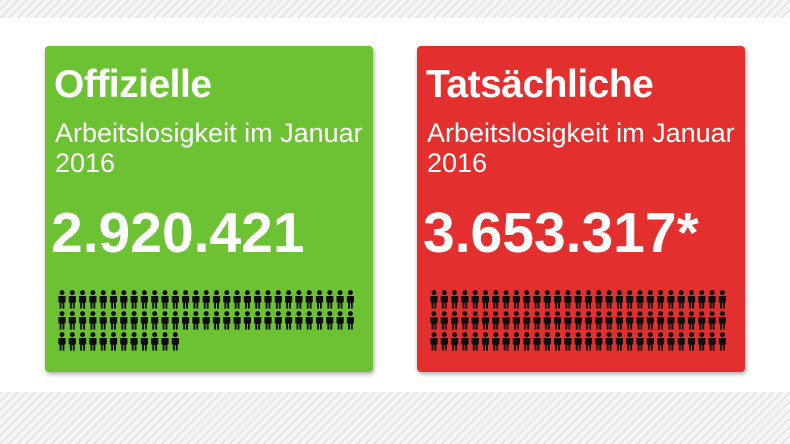  I want to click on striped-bottom-band, so click(395, 418).